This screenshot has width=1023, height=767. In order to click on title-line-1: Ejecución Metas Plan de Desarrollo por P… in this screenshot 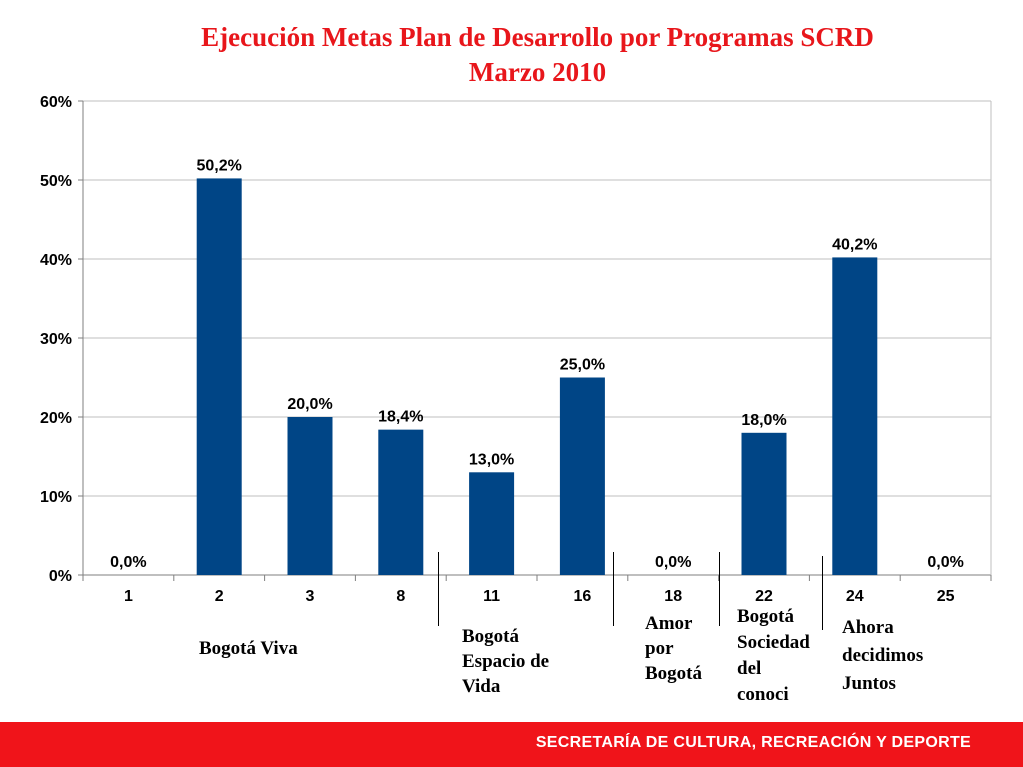, I will do `click(537, 37)`.